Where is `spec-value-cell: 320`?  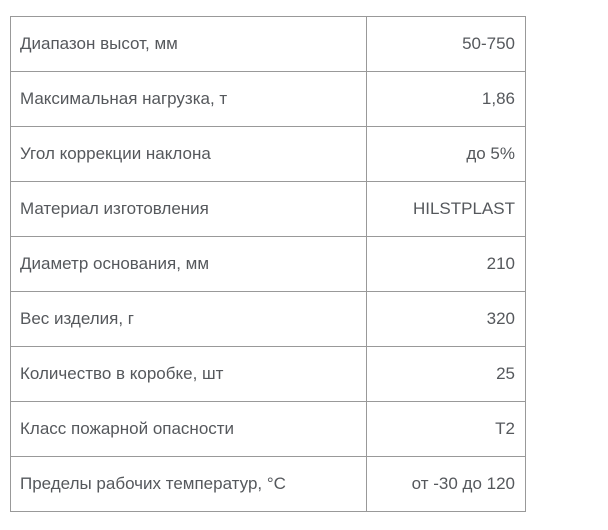
spec-value-cell: 320 is located at coordinates (446, 319).